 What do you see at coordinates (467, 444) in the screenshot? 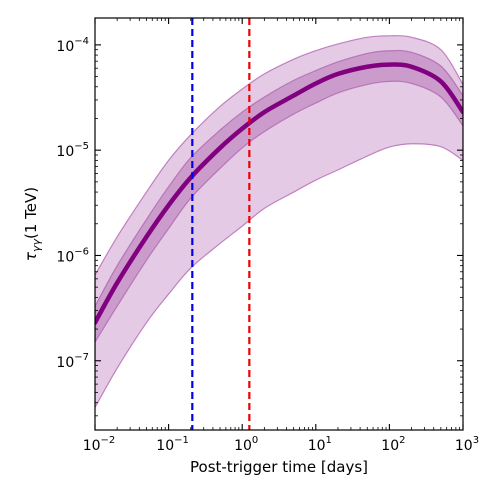
I see `x-tick-label: 10³` at bounding box center [467, 444].